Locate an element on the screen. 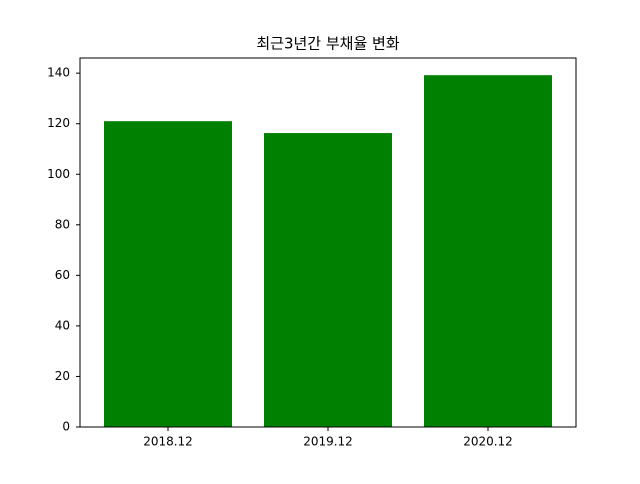 Image resolution: width=640 pixels, height=484 pixels. y-tick-label: 20 is located at coordinates (62, 376).